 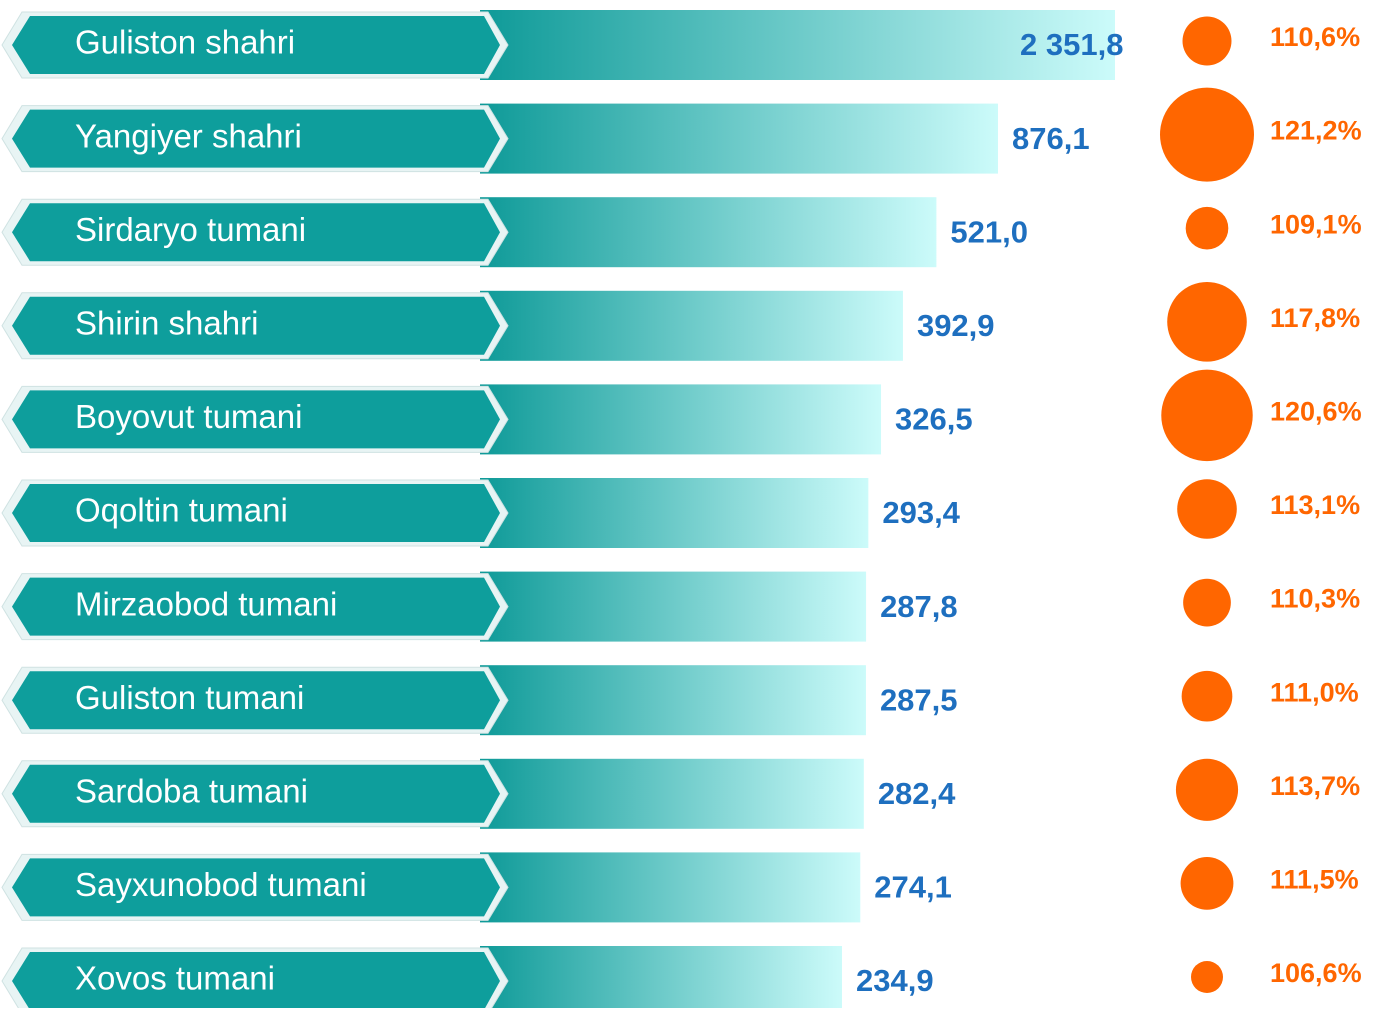 What do you see at coordinates (1051, 138) in the screenshot?
I see `value-label: 876,1` at bounding box center [1051, 138].